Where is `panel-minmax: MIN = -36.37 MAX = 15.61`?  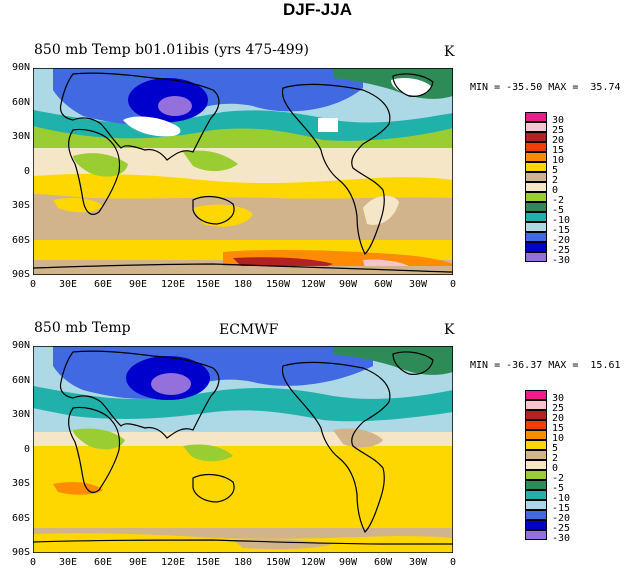
panel-minmax: MIN = -36.37 MAX = 15.61 is located at coordinates (545, 365).